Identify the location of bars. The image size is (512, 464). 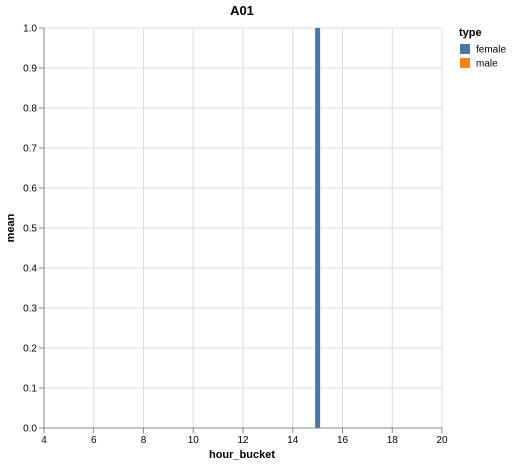
(318, 228).